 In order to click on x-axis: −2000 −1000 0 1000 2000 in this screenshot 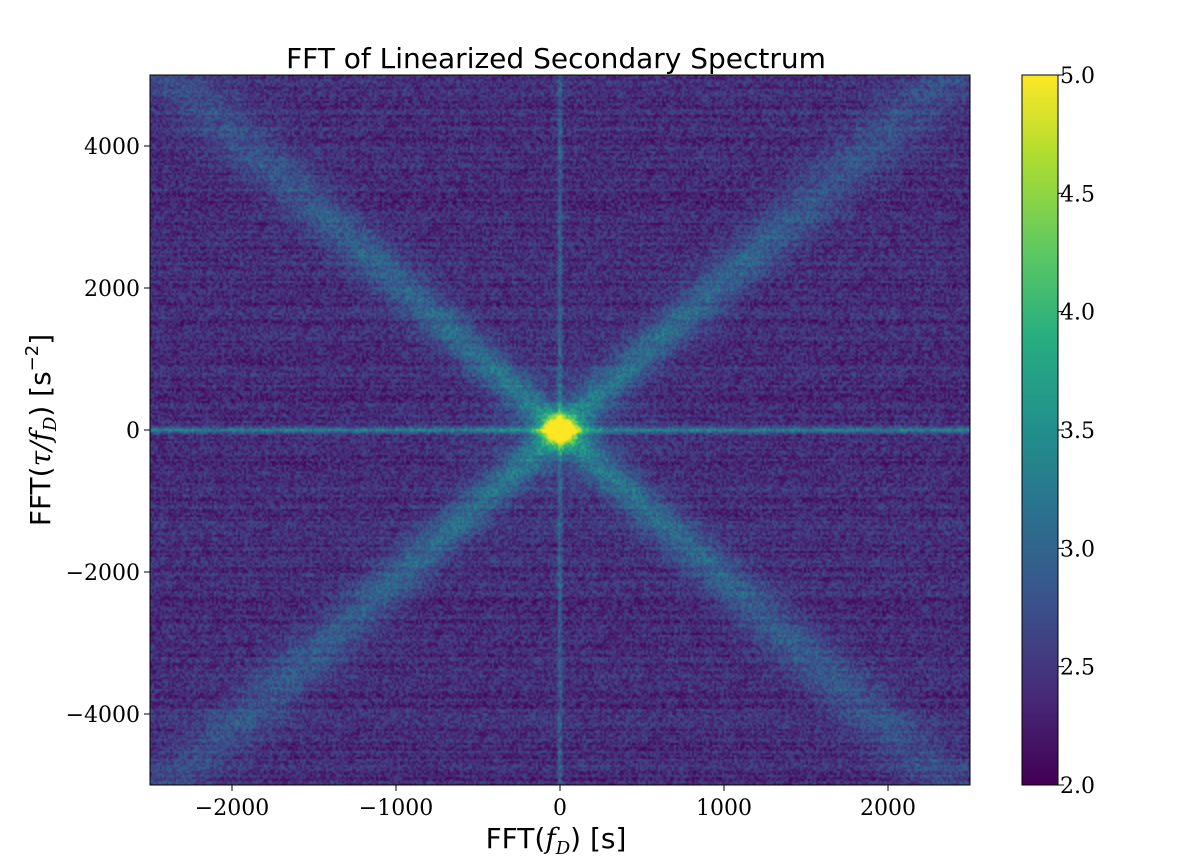, I will do `click(555, 803)`.